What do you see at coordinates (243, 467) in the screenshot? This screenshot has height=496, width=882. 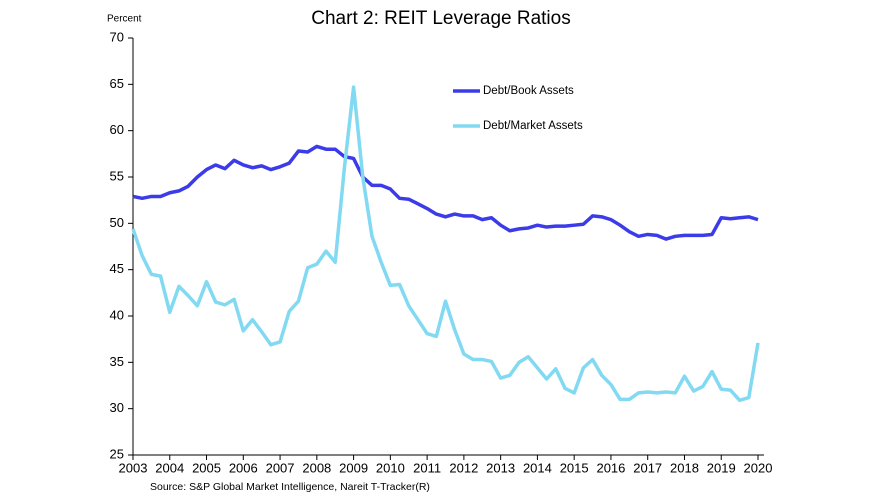 I see `x-tick-label: 2006` at bounding box center [243, 467].